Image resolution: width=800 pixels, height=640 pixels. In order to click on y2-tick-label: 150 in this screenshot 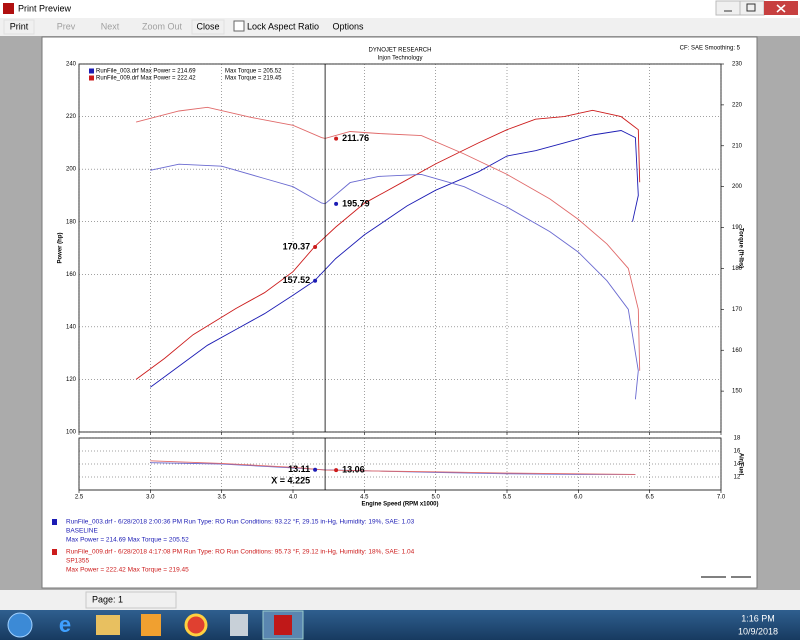, I will do `click(737, 392)`.